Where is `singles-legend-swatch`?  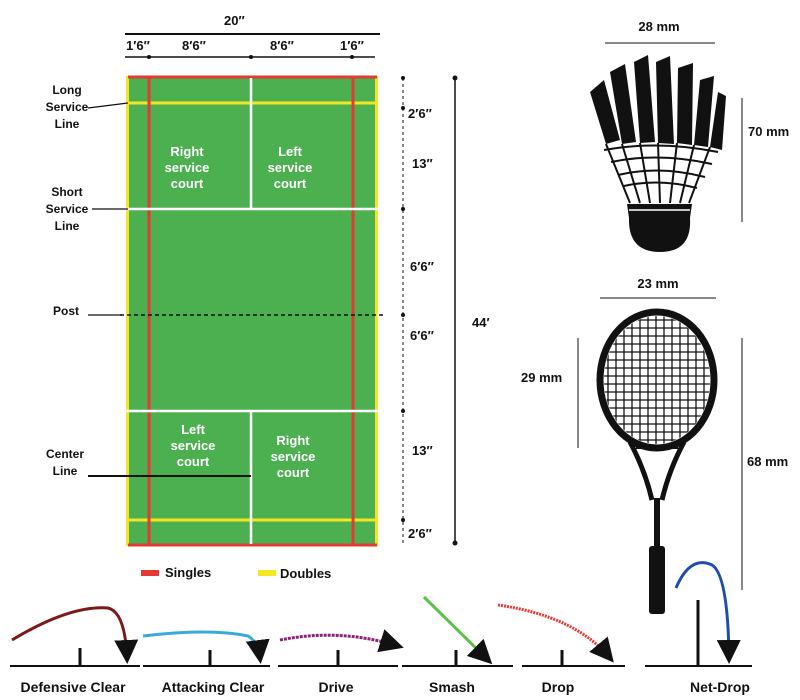 singles-legend-swatch is located at coordinates (150, 573).